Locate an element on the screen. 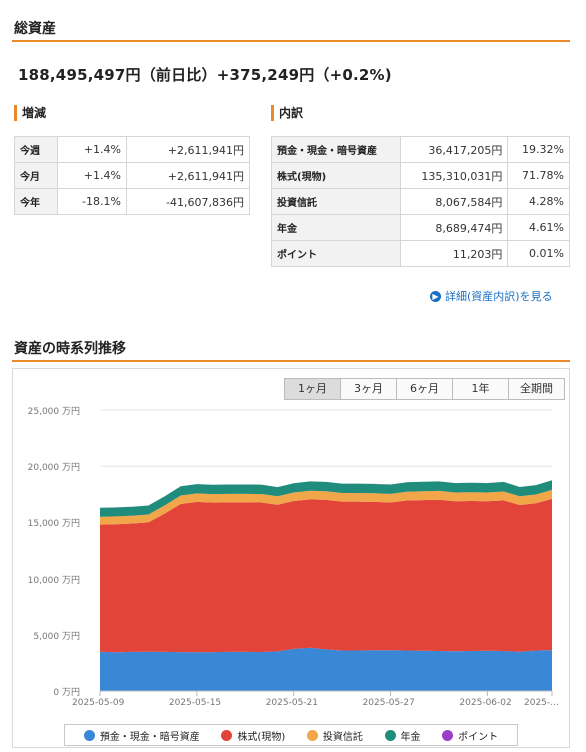  table-row: ポイント 11,203円 0.01% is located at coordinates (420, 253).